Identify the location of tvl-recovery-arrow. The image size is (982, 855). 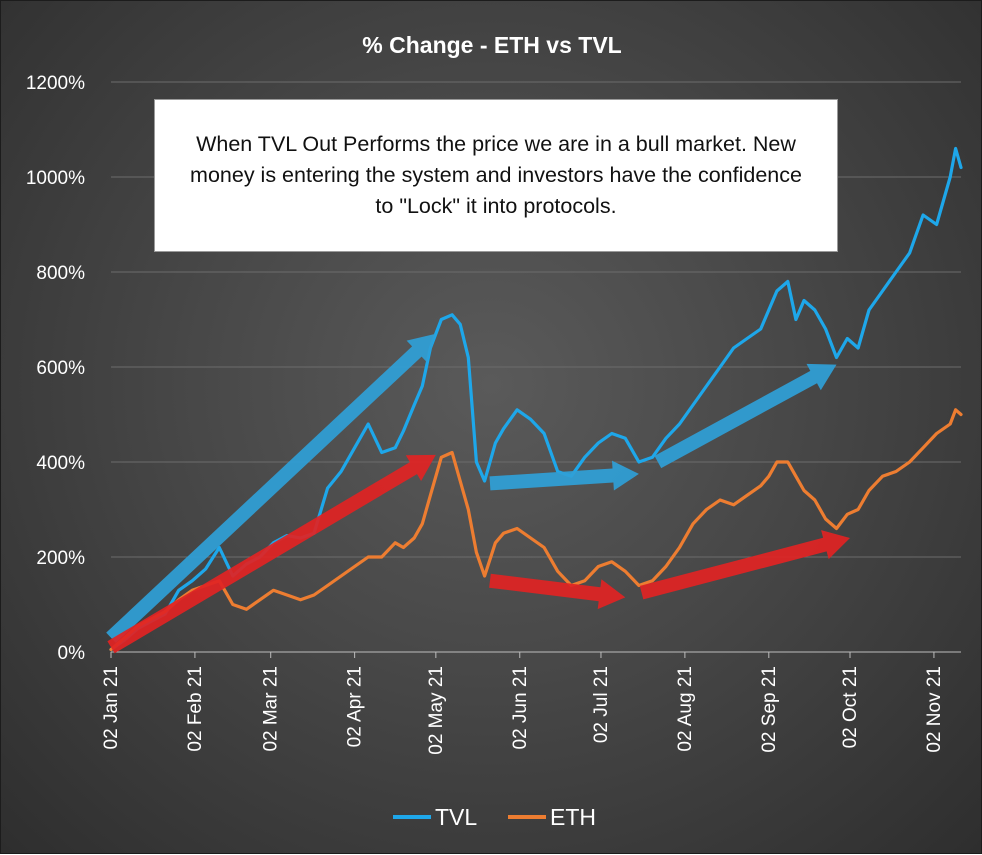
(745, 416).